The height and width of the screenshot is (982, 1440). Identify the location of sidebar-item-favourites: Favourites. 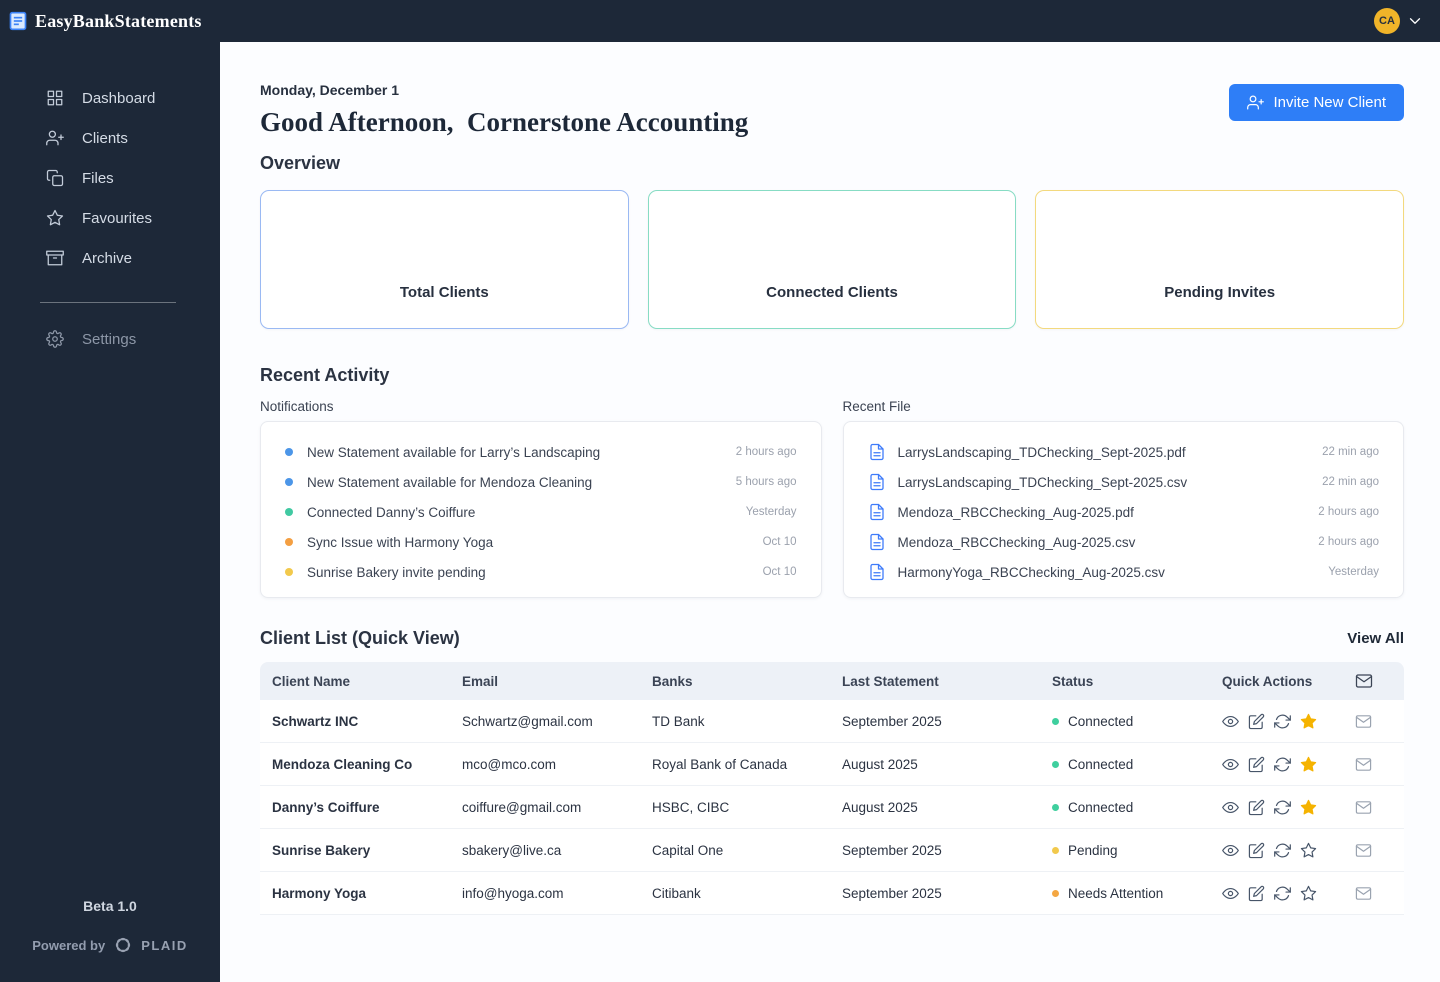
(110, 218).